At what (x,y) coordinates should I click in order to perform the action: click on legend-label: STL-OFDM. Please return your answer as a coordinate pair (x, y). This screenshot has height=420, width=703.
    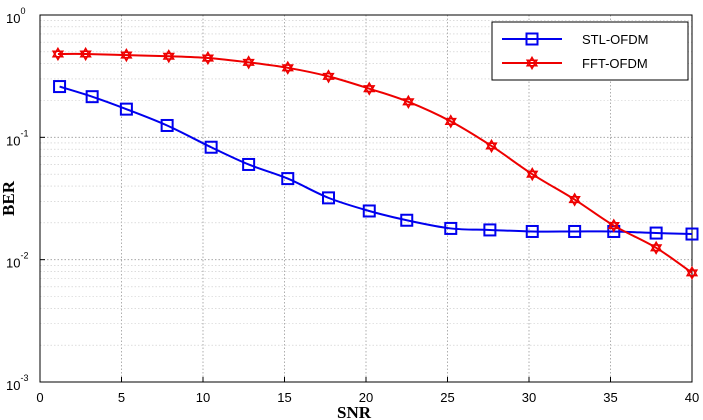
    Looking at the image, I should click on (615, 39).